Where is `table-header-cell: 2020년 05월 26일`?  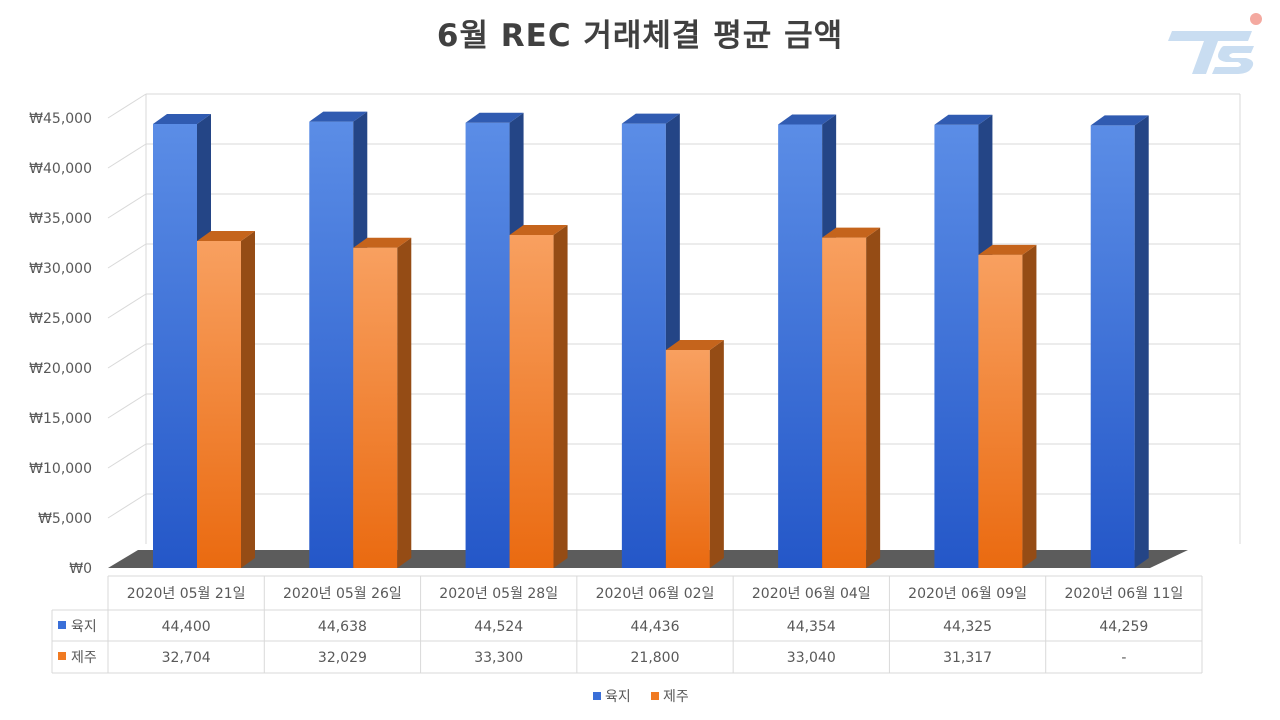 table-header-cell: 2020년 05월 26일 is located at coordinates (342, 594).